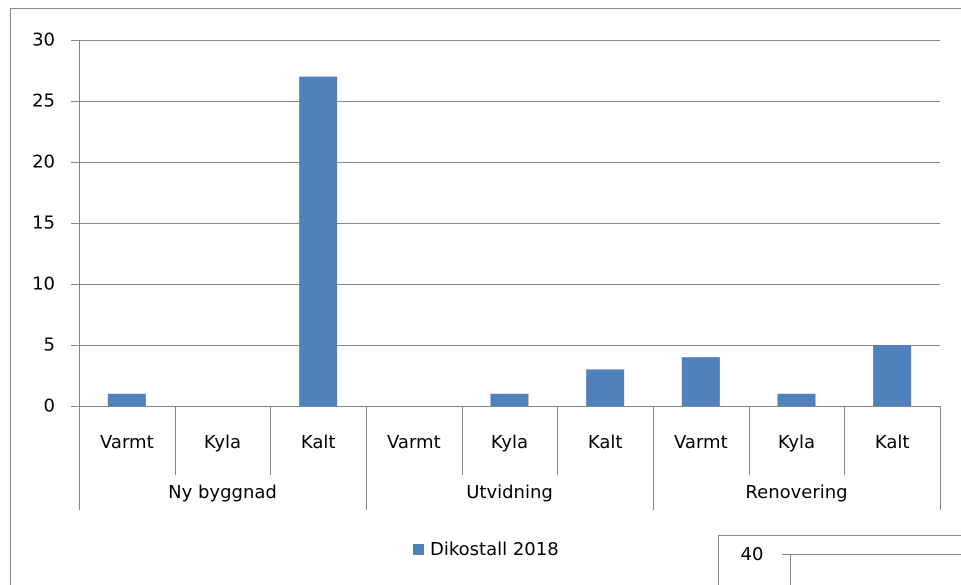 The image size is (961, 585). Describe the element at coordinates (796, 492) in the screenshot. I see `group-label: Renovering` at that location.